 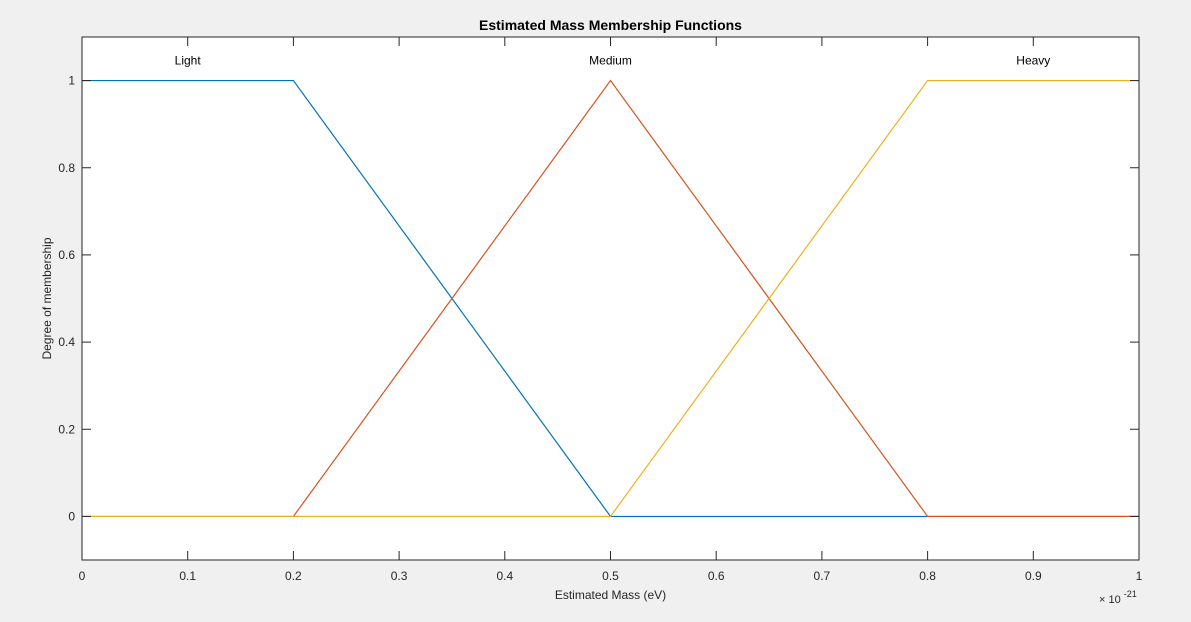 What do you see at coordinates (1110, 600) in the screenshot?
I see `x-exponent-base: × 10` at bounding box center [1110, 600].